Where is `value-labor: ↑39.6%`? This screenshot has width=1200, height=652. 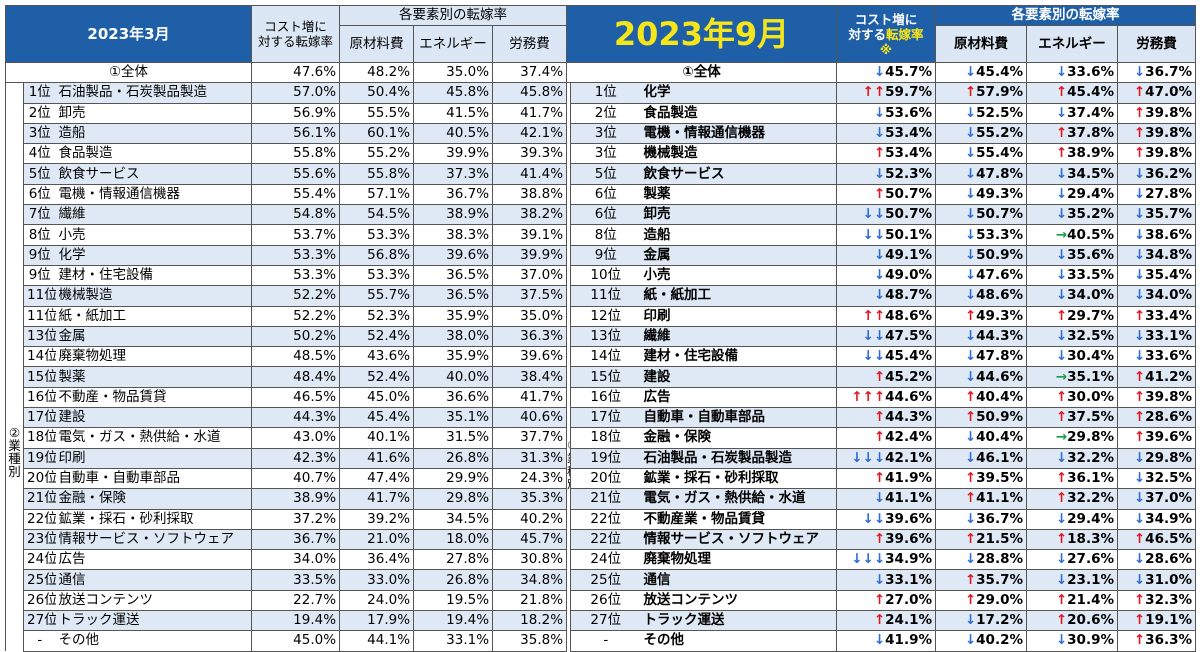
value-labor: ↑39.6% is located at coordinates (1156, 438).